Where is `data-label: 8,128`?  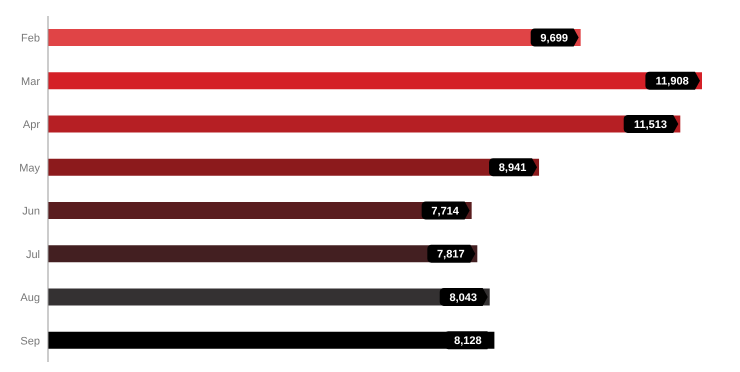
data-label: 8,128 is located at coordinates (468, 341).